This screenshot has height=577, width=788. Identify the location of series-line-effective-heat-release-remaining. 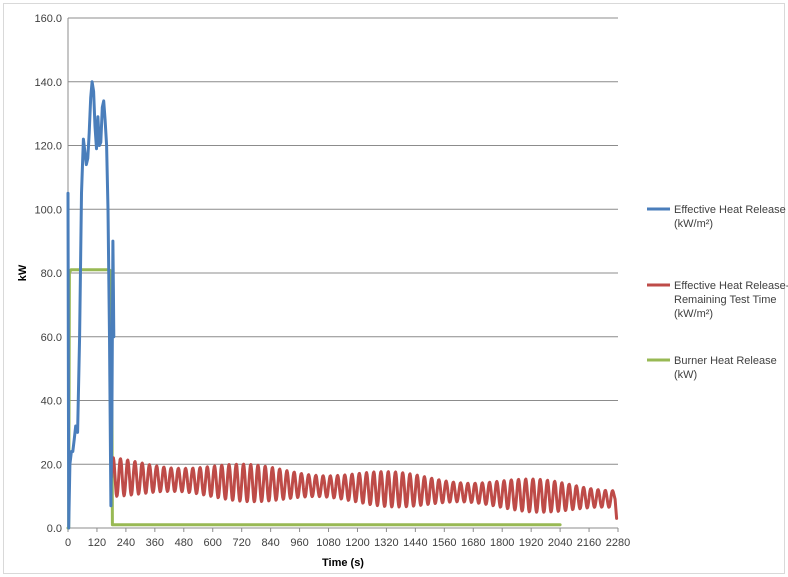
(364, 488).